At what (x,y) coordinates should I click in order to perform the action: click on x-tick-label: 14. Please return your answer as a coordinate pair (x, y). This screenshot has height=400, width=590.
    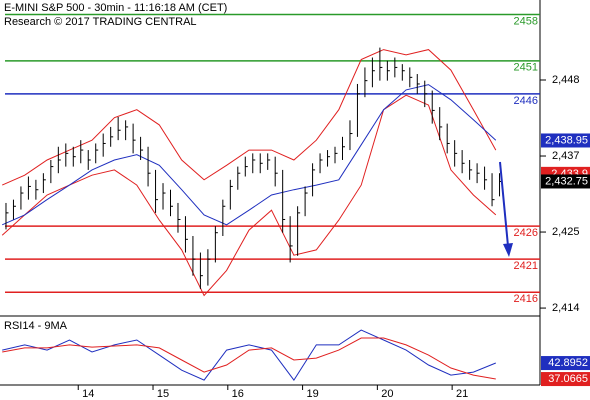
    Looking at the image, I should click on (88, 394).